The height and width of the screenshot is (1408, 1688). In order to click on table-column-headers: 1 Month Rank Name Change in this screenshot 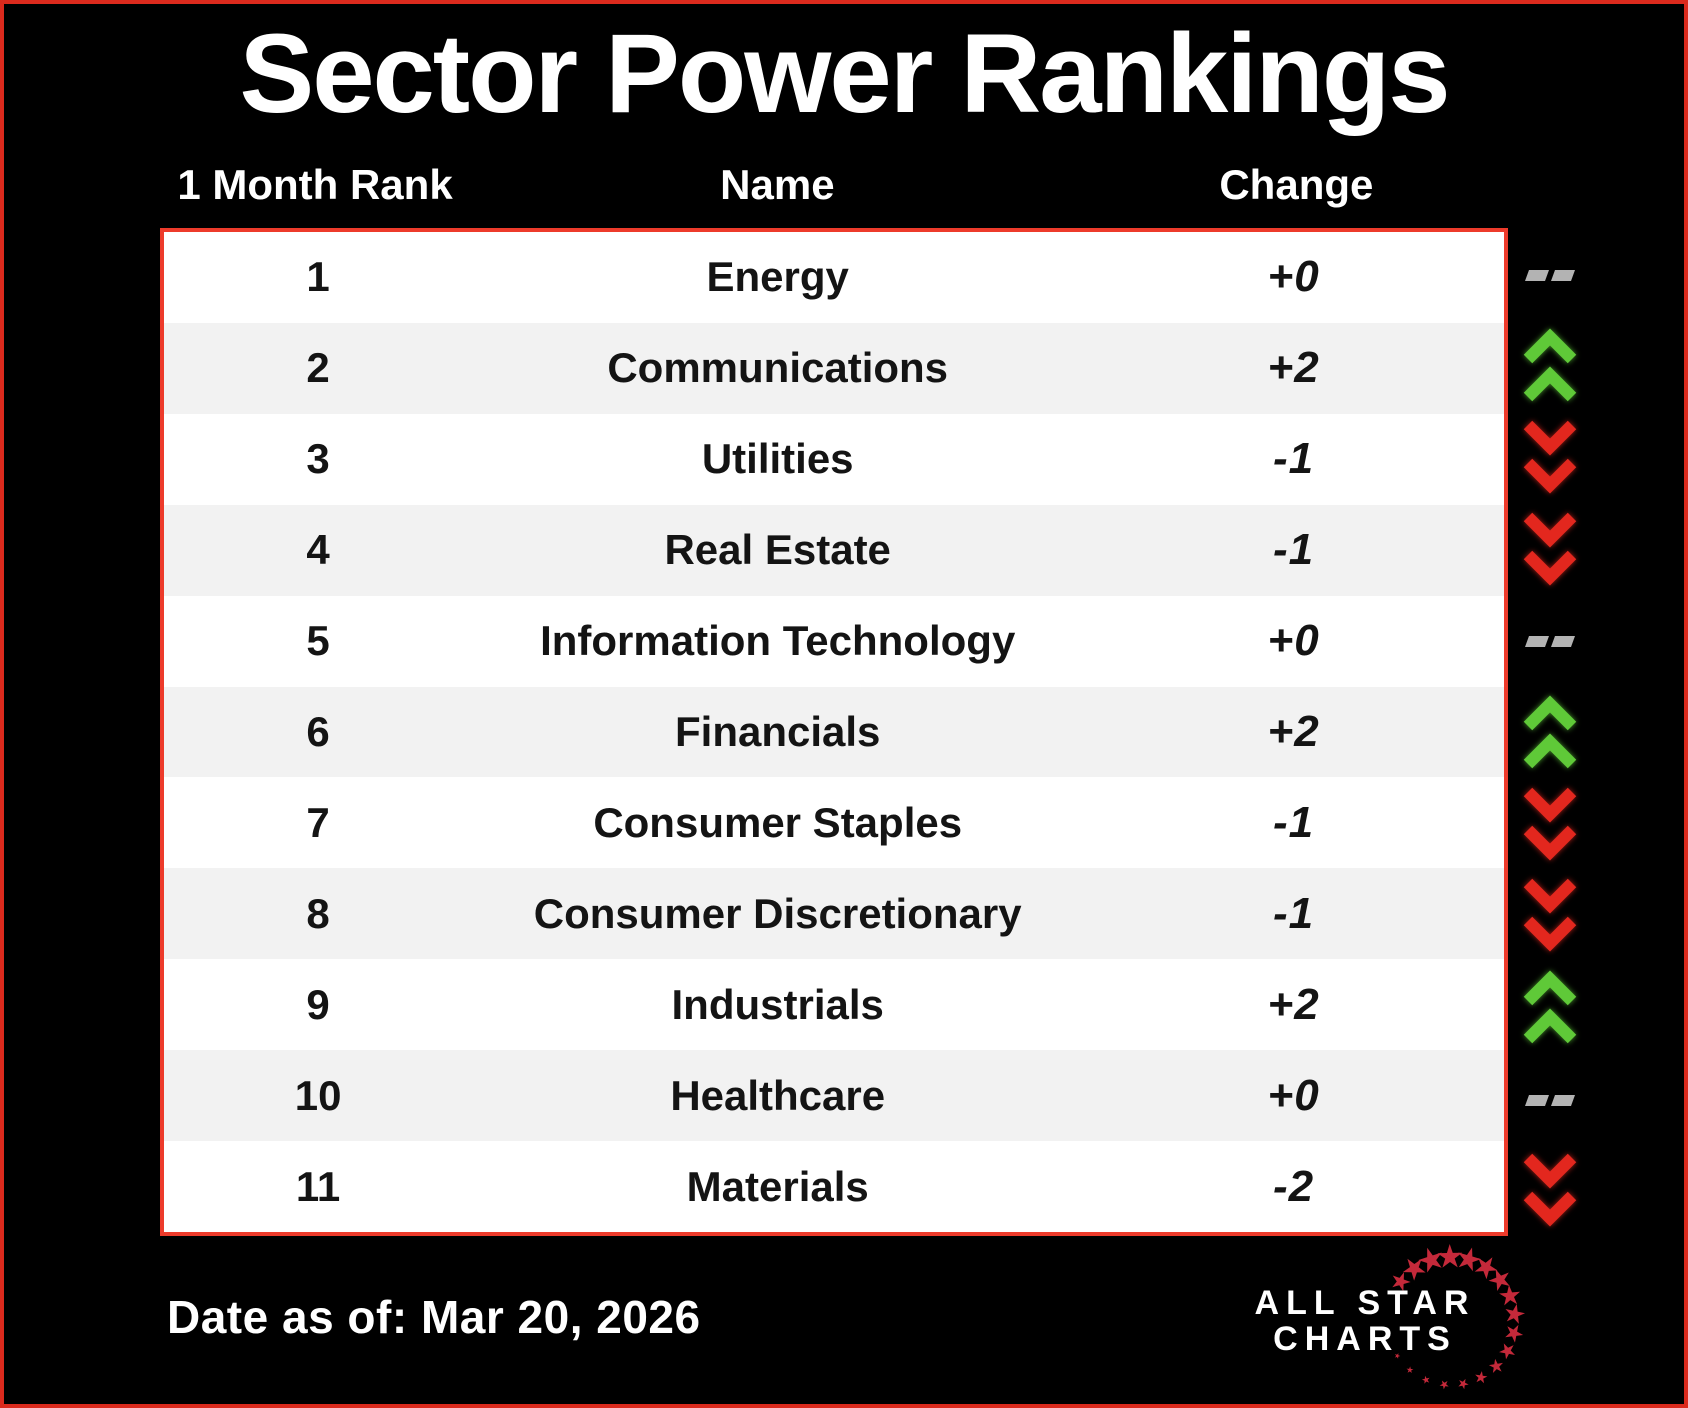, I will do `click(834, 185)`.